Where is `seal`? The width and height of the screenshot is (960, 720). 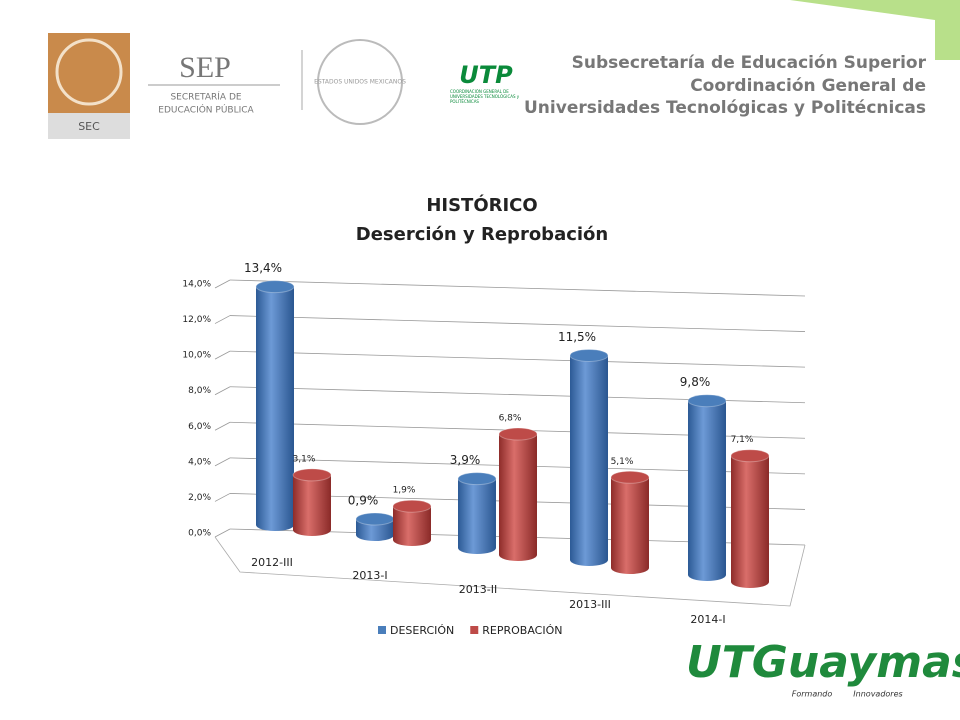
seal is located at coordinates (360, 82).